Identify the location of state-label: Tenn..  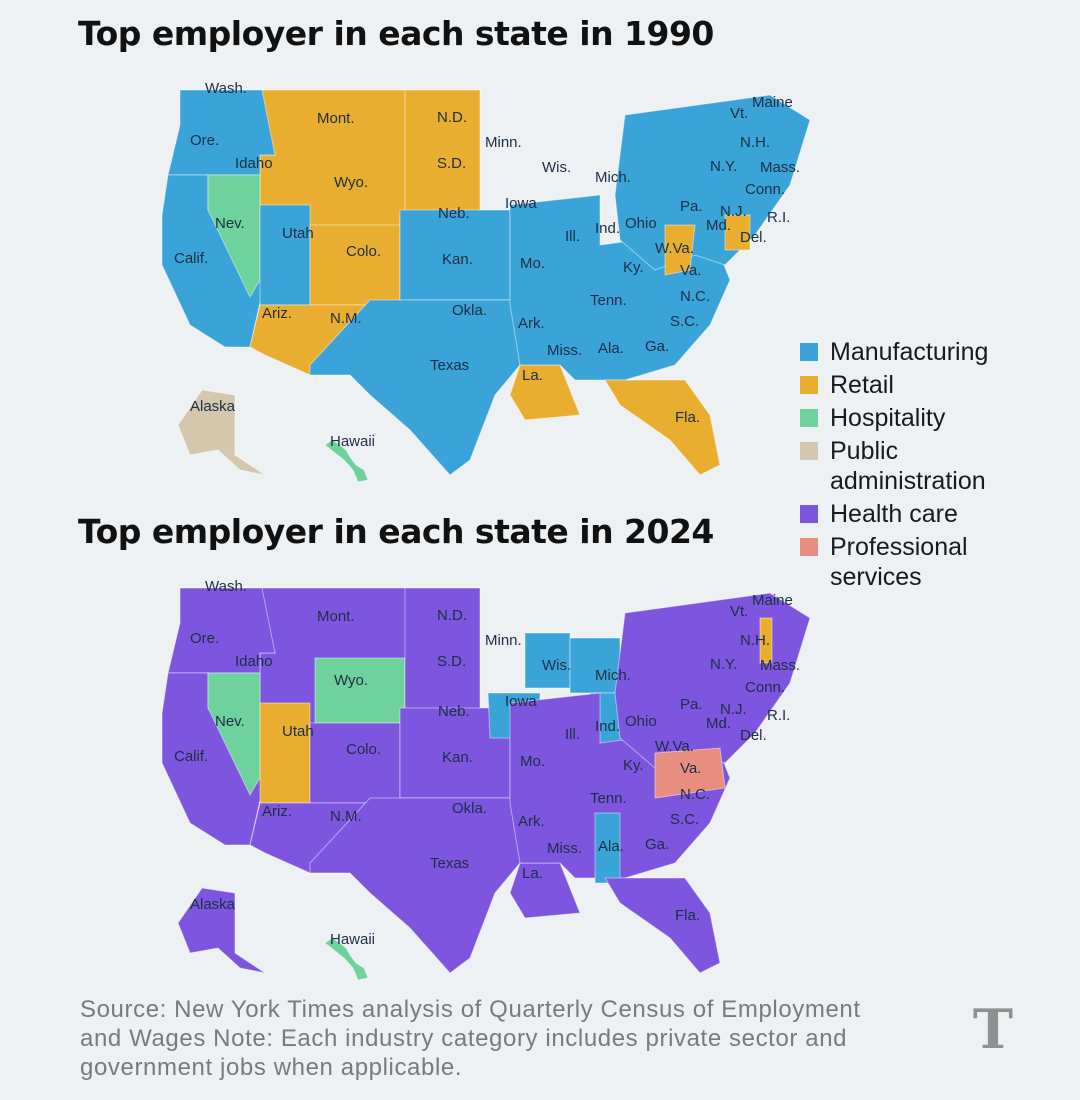
(608, 300).